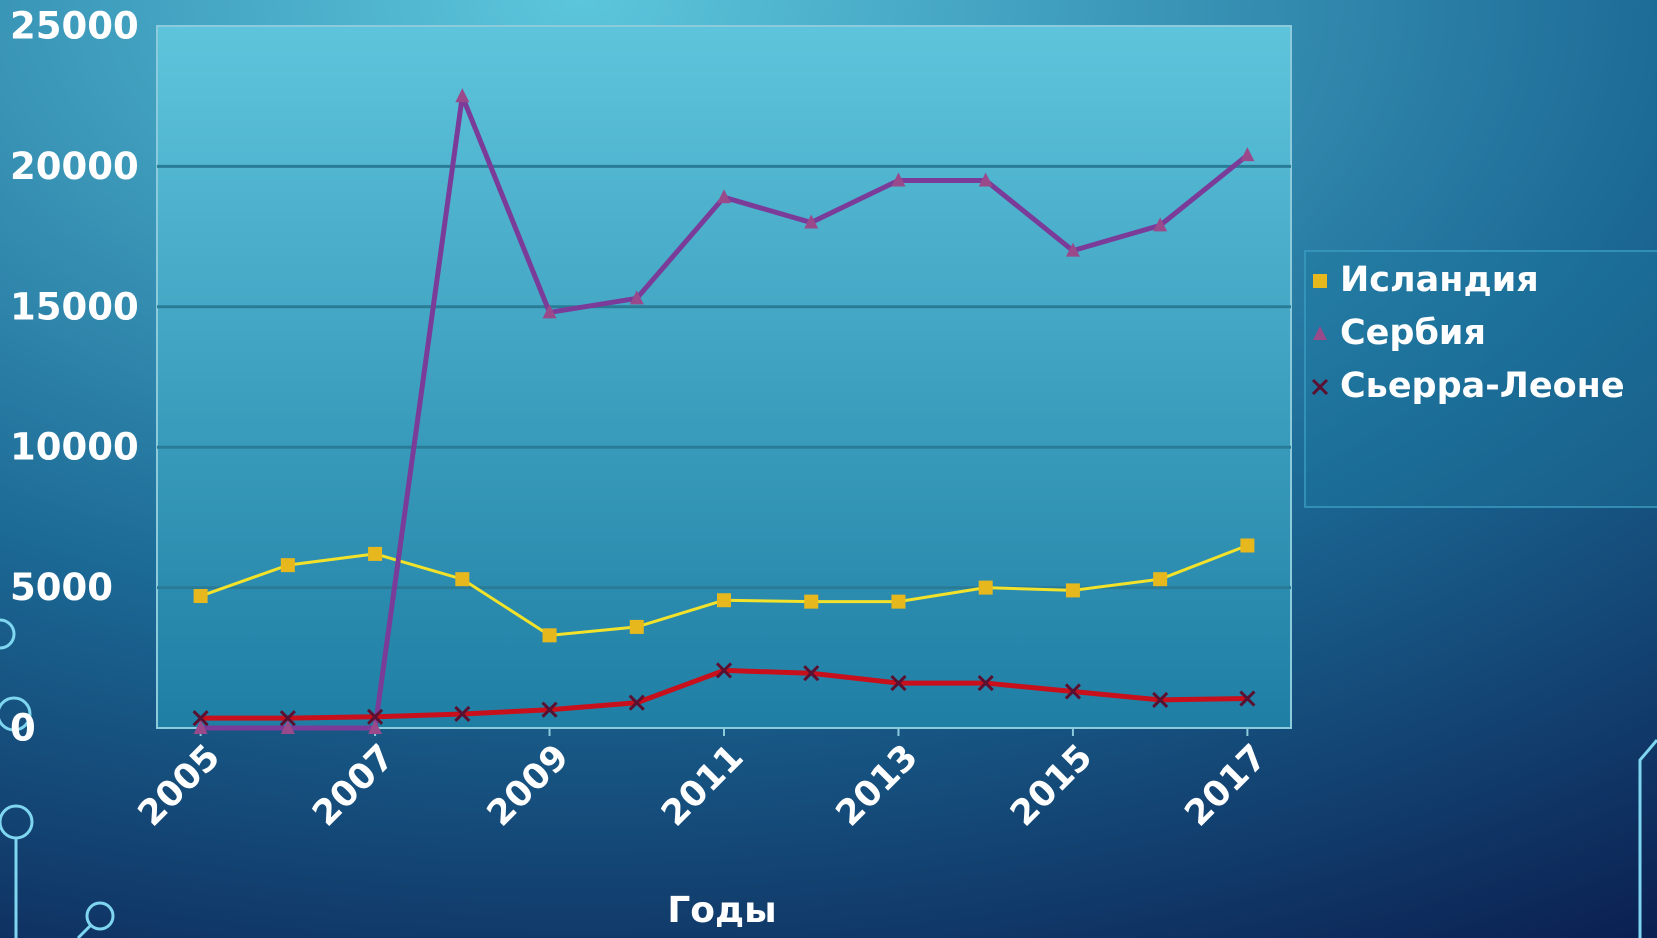 This screenshot has height=938, width=1657. What do you see at coordinates (1439, 280) in the screenshot?
I see `legend-label: Исландия` at bounding box center [1439, 280].